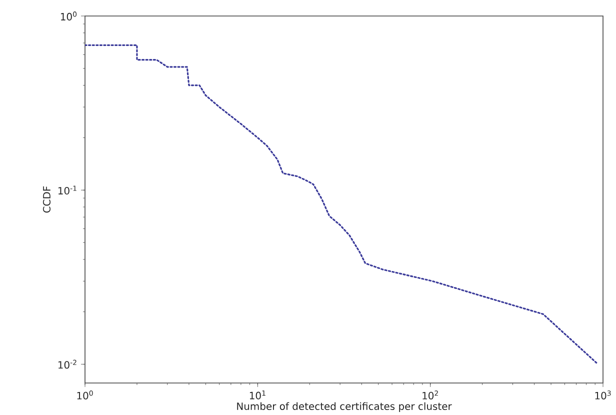 Image resolution: width=616 pixels, height=415 pixels. Describe the element at coordinates (344, 407) in the screenshot. I see `x-axis-title: Number of detected certificates per cluster` at that location.